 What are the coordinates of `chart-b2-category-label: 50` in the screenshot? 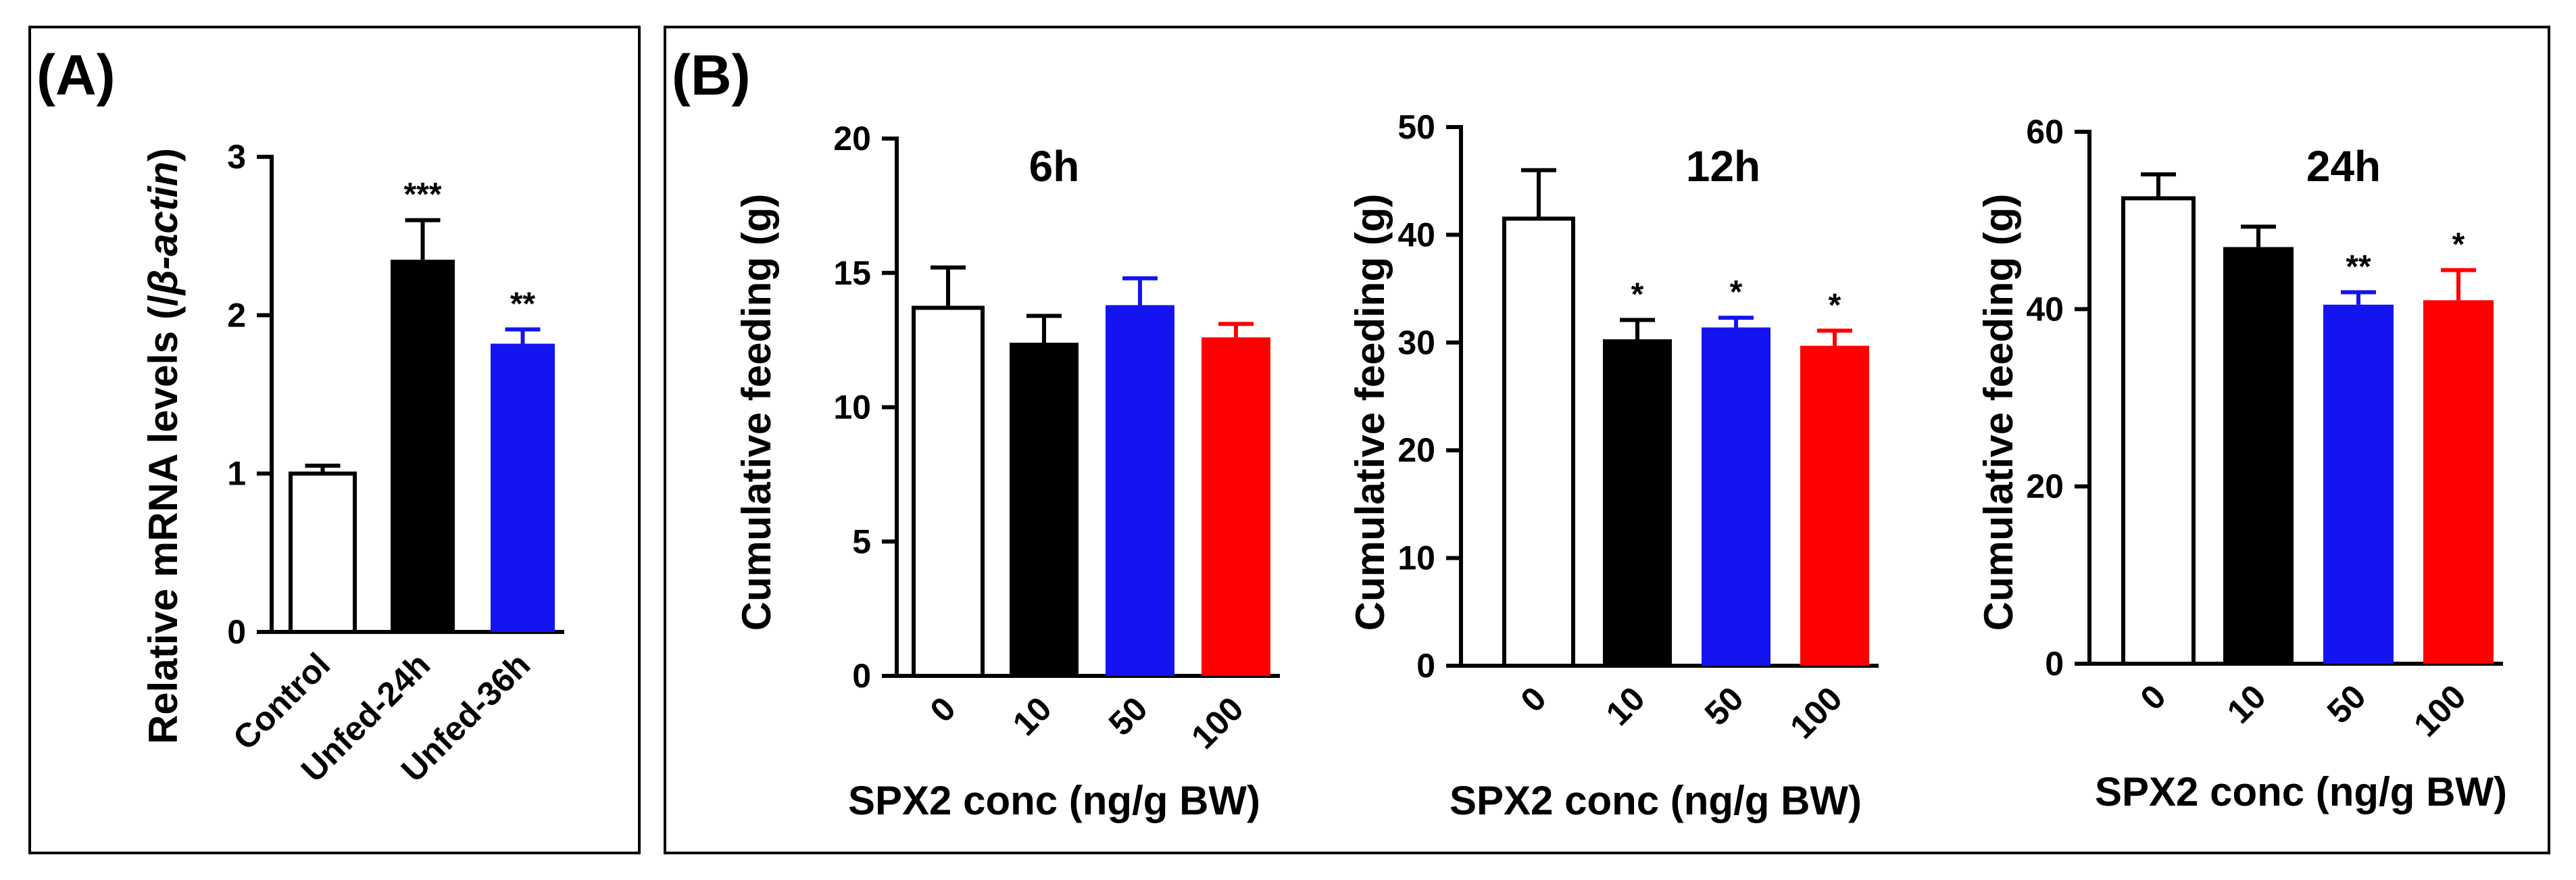 It's located at (1725, 706).